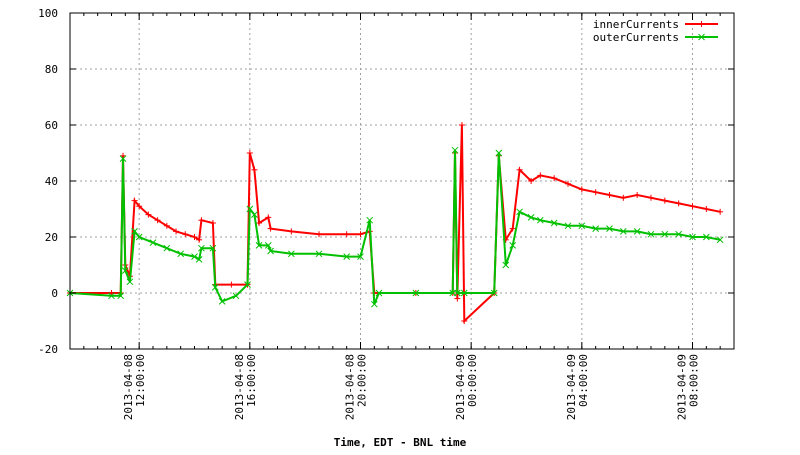 The height and width of the screenshot is (455, 800). What do you see at coordinates (682, 387) in the screenshot?
I see `x-tick-label-date: 2013-04-09` at bounding box center [682, 387].